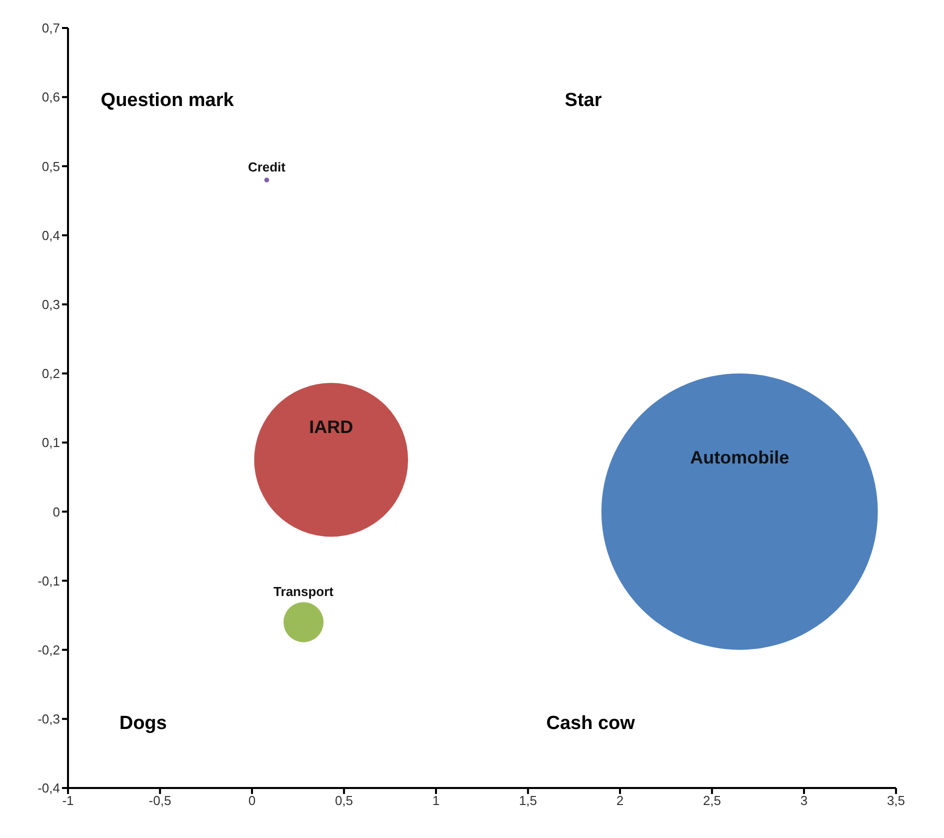  What do you see at coordinates (143, 724) in the screenshot?
I see `annotation: Dogs` at bounding box center [143, 724].